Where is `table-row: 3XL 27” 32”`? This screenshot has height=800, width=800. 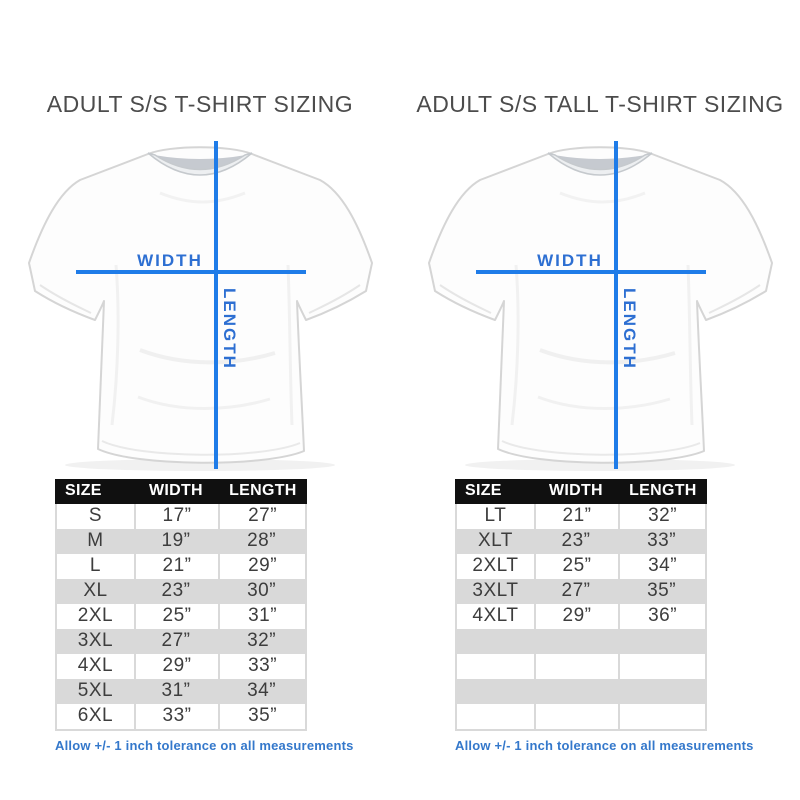 table-row: 3XL 27” 32” is located at coordinates (181, 641).